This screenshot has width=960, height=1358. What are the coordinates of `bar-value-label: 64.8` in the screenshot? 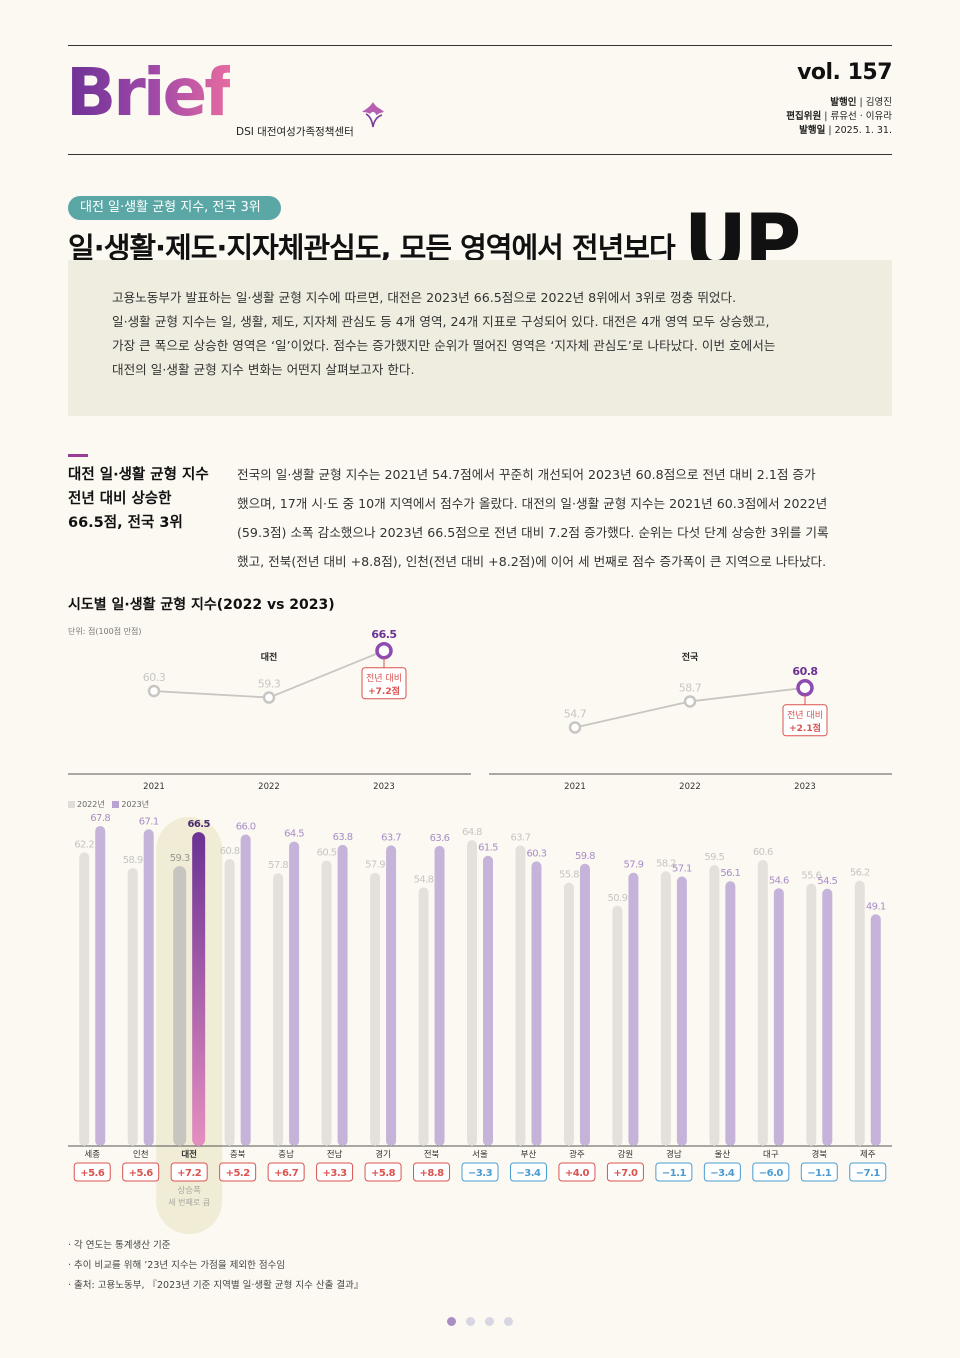 It's located at (472, 832).